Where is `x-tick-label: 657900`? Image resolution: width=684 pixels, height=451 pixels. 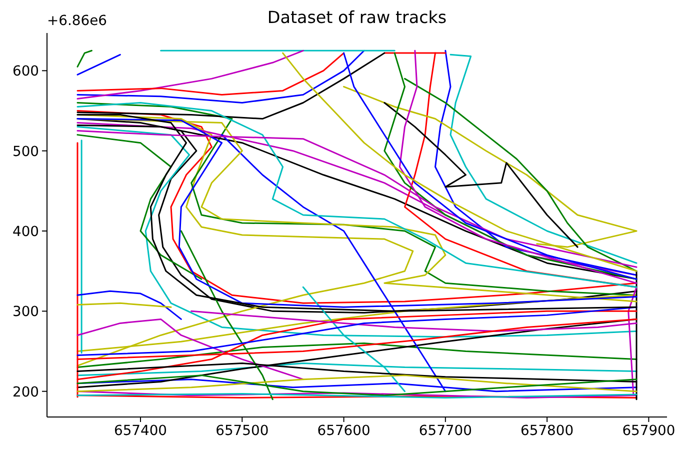 x-tick-label: 657900 is located at coordinates (649, 430).